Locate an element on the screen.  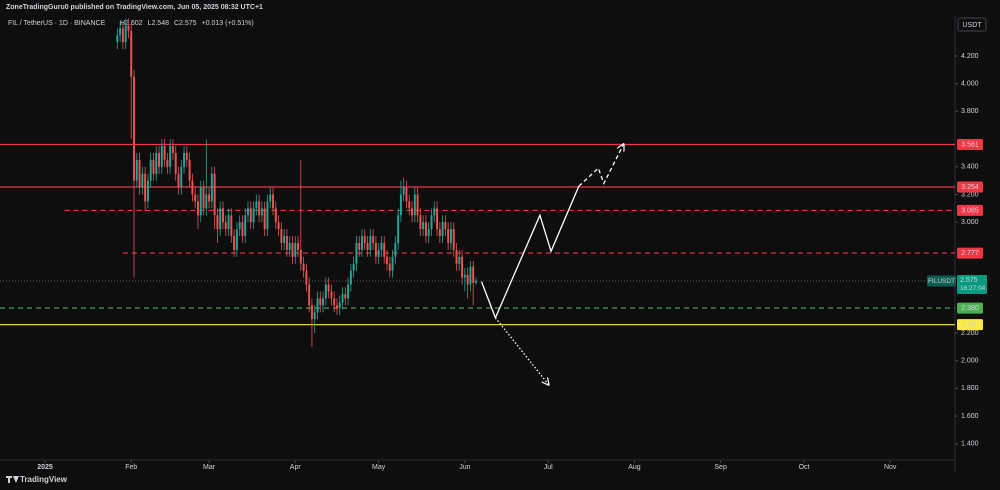
x-tick-label: Aug is located at coordinates (634, 467).